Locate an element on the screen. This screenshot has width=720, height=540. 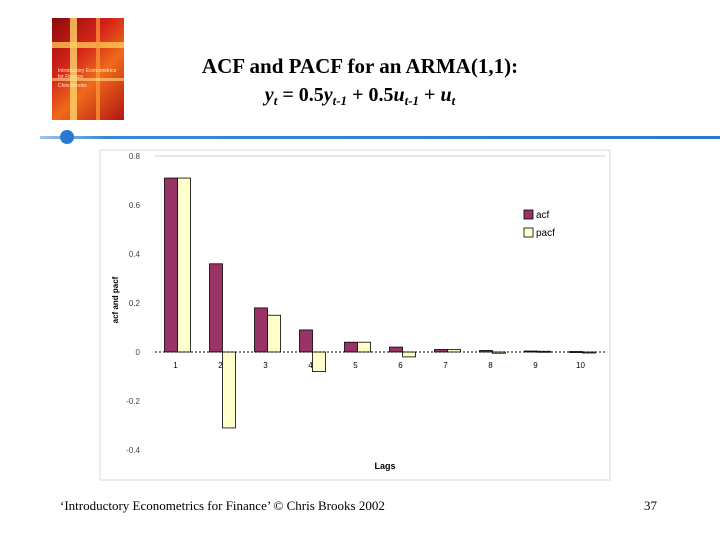
slide-title: ACF and PACF for an ARMA(1,1): is located at coordinates (360, 66).